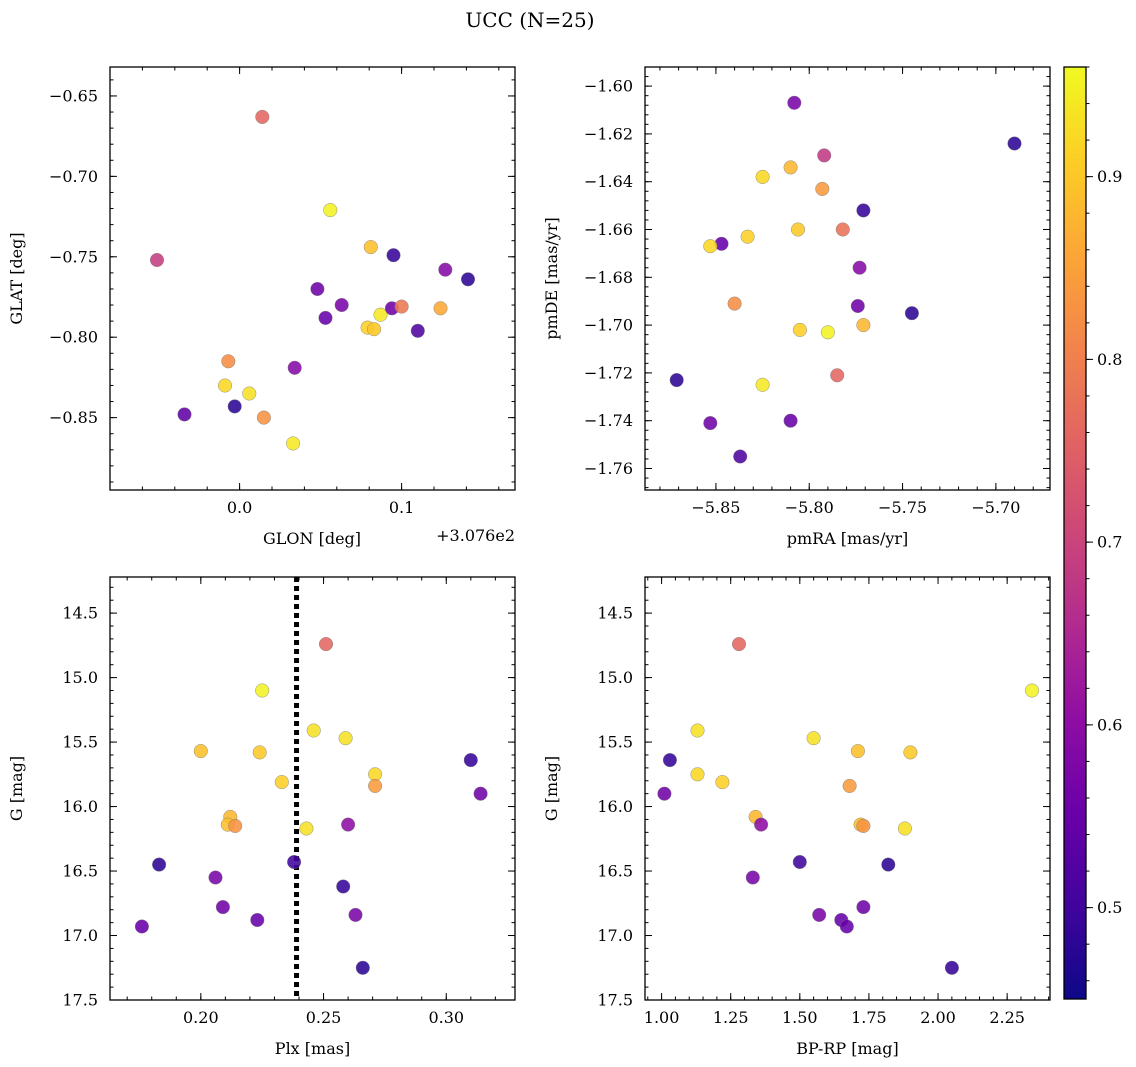 The image size is (1136, 1067). What do you see at coordinates (1109, 907) in the screenshot?
I see `colorbar-tick-label: 0.5` at bounding box center [1109, 907].